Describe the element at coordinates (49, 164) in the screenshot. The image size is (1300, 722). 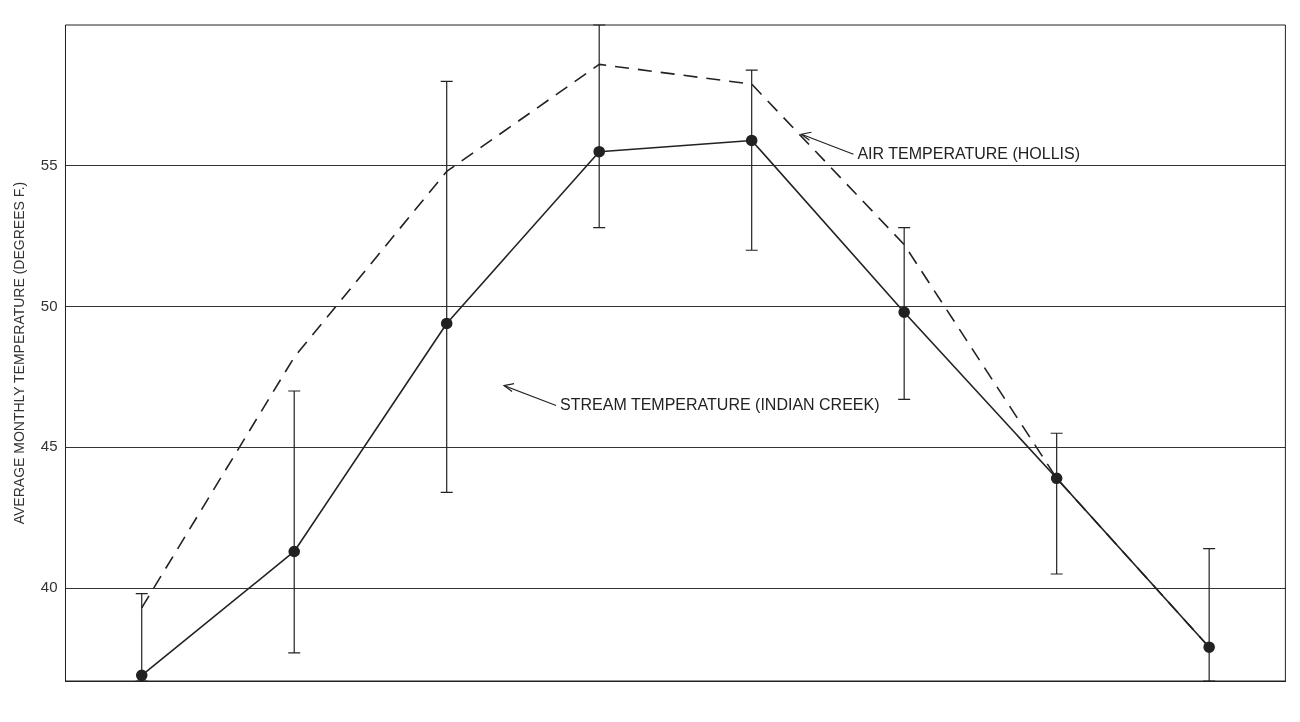
I see `y-tick-label: 55` at that location.